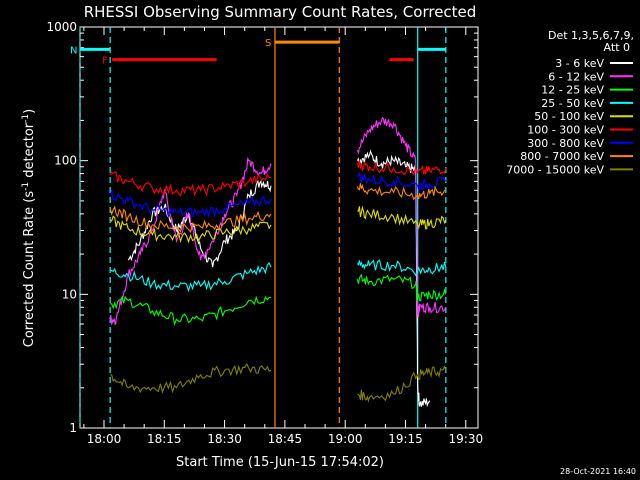 The height and width of the screenshot is (480, 640). I want to click on x-tick-label: 19:00, so click(345, 439).